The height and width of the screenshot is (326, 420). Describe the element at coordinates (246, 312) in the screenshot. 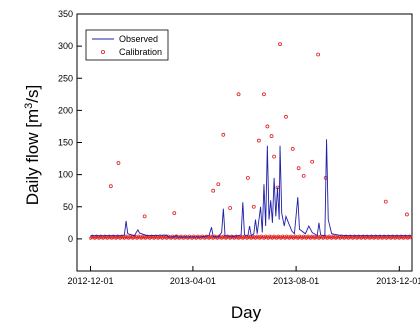

I see `x-axis-title: Day` at that location.